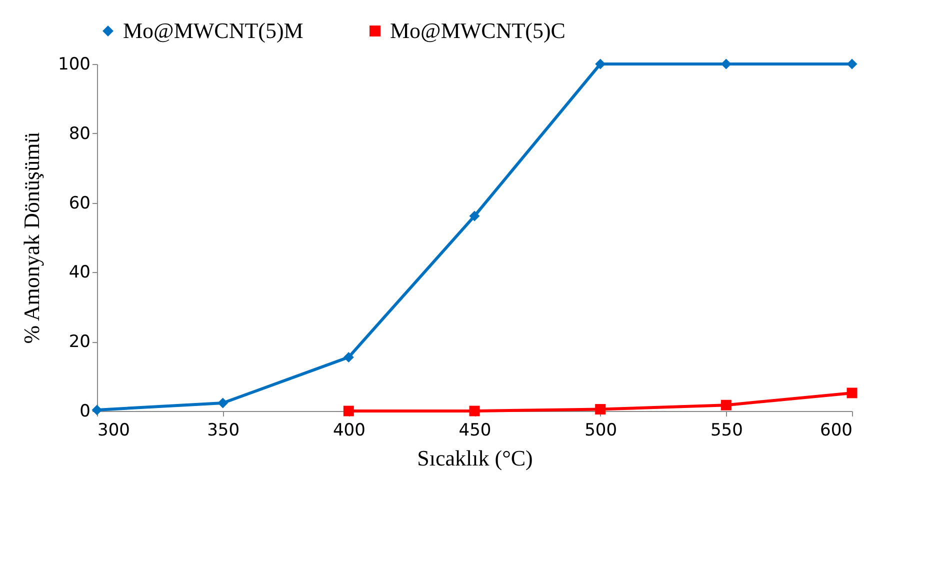 Image resolution: width=937 pixels, height=571 pixels. I want to click on y-axis-title: % Amonyak Dönüşümü, so click(31, 238).